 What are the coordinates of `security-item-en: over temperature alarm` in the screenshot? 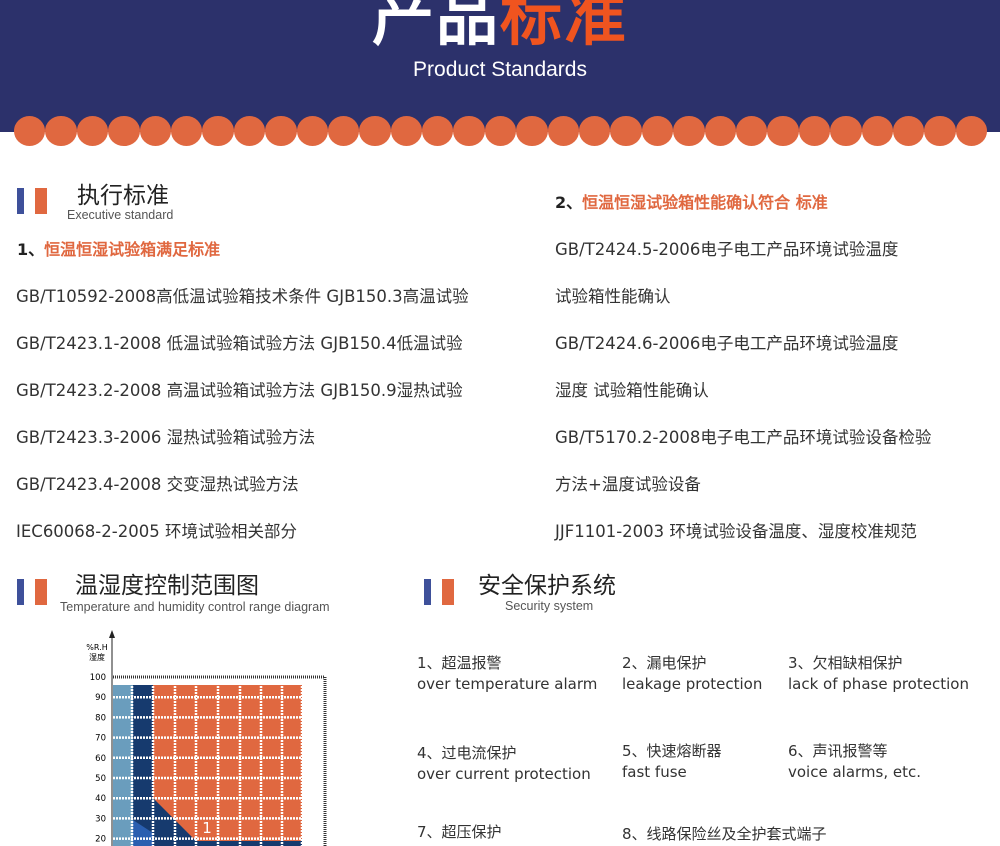 It's located at (507, 684).